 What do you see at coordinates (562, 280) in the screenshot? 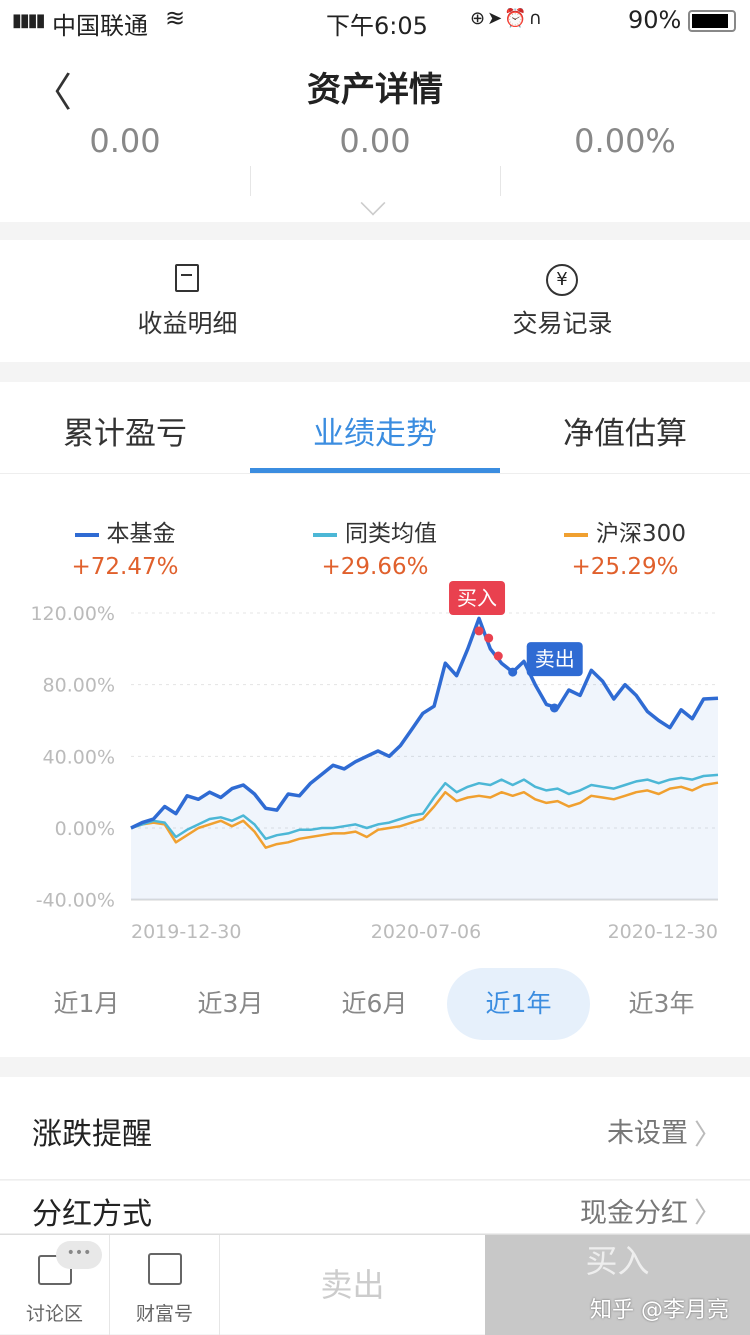
I see `yen-circle-icon: ¥` at bounding box center [562, 280].